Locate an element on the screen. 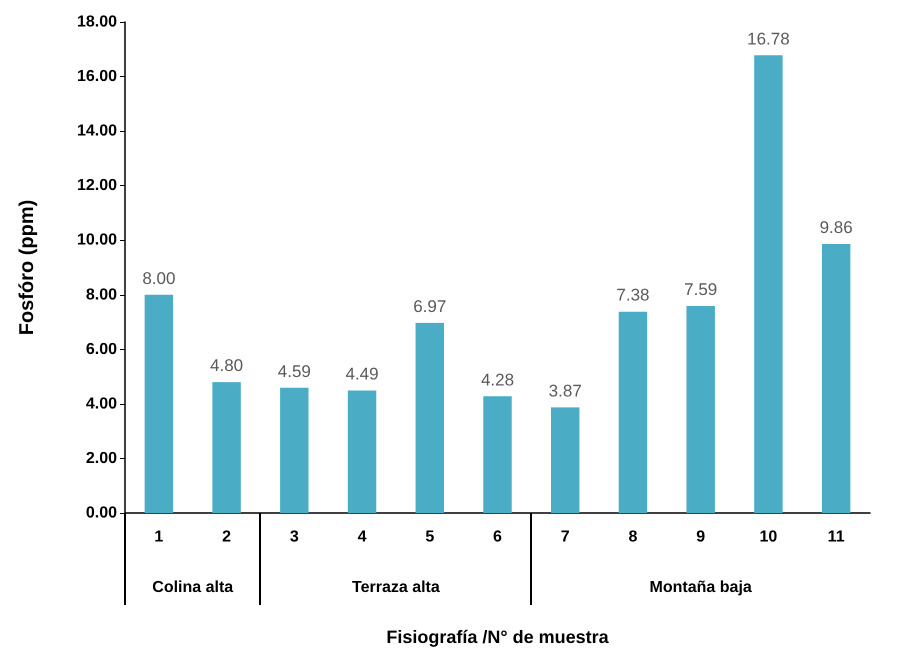 Image resolution: width=898 pixels, height=655 pixels. y-tick-label: 14.00 is located at coordinates (97, 131).